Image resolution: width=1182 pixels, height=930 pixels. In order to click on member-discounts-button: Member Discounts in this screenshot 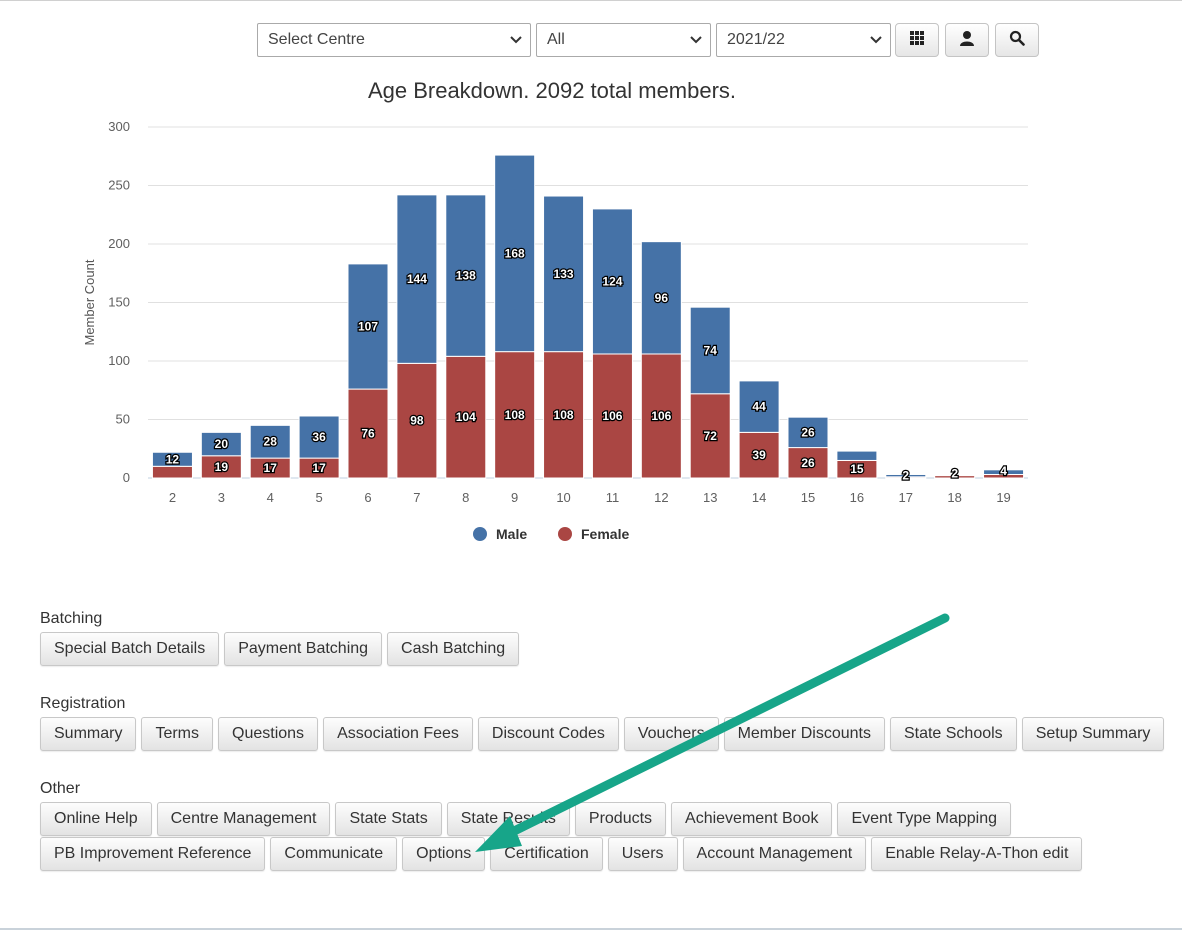, I will do `click(804, 734)`.